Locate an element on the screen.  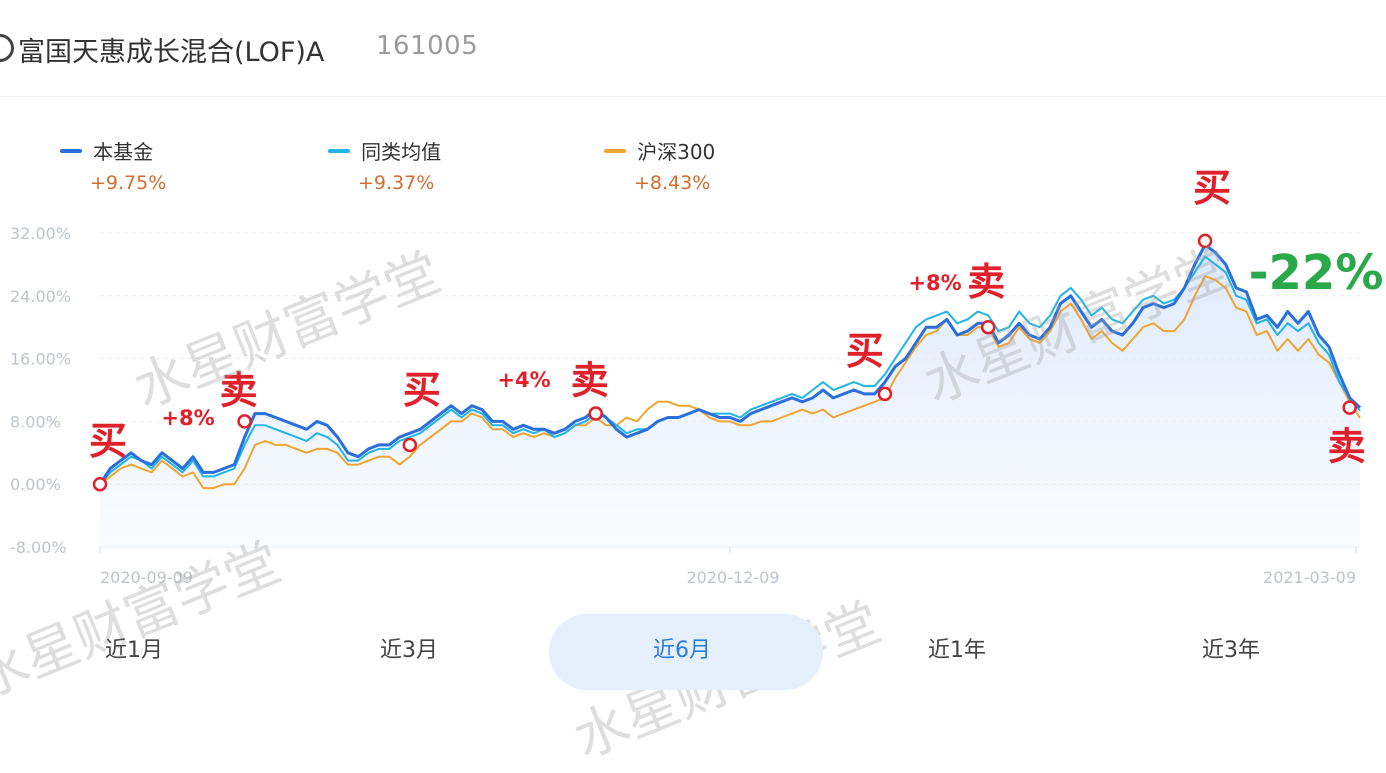
tab-1-month: 近1月 is located at coordinates (134, 650).